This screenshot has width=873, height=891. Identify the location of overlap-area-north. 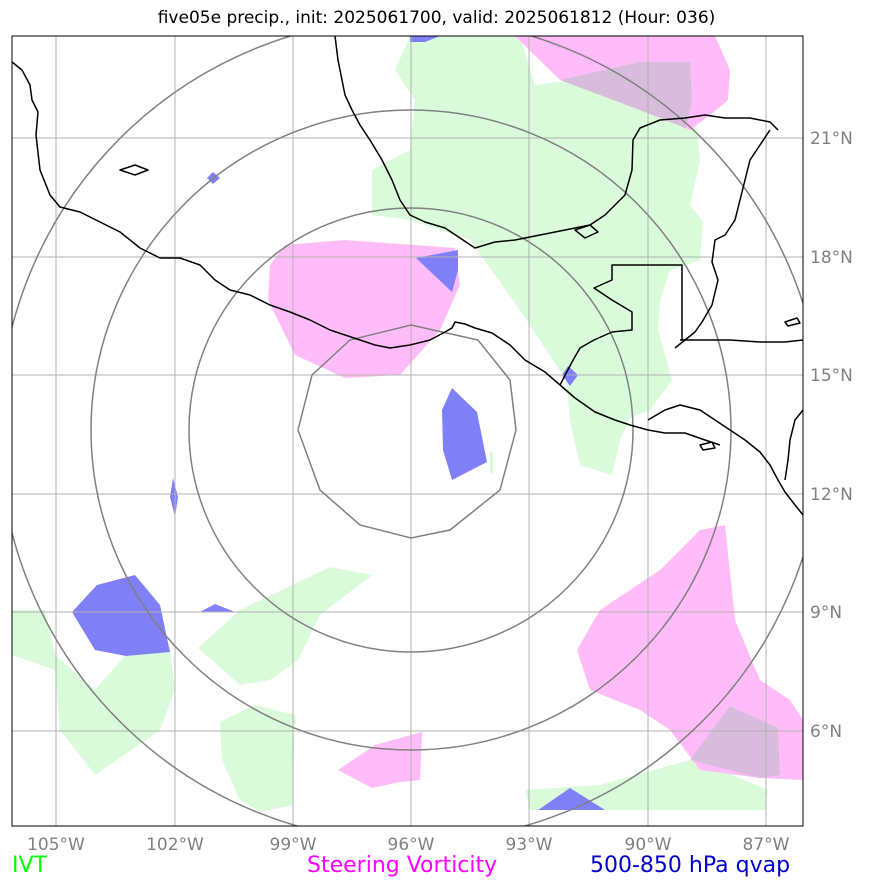
(626, 95).